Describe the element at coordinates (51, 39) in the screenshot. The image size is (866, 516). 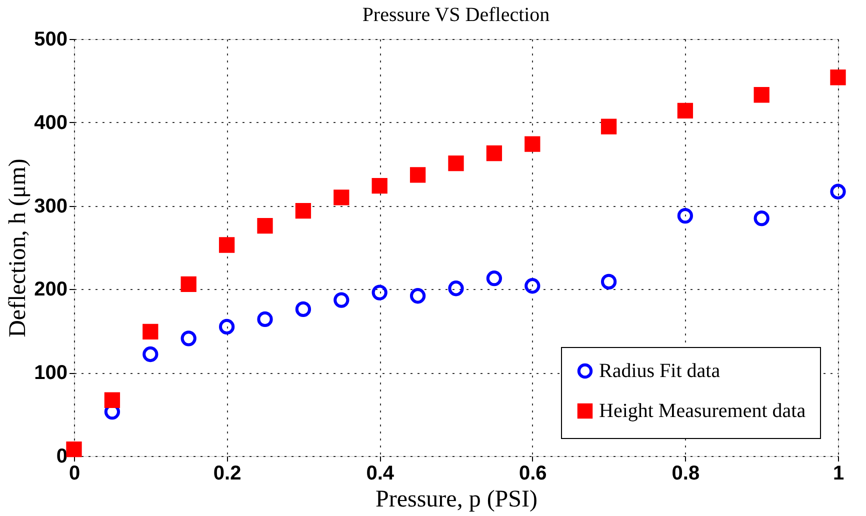
I see `y-tick-label: 500` at that location.